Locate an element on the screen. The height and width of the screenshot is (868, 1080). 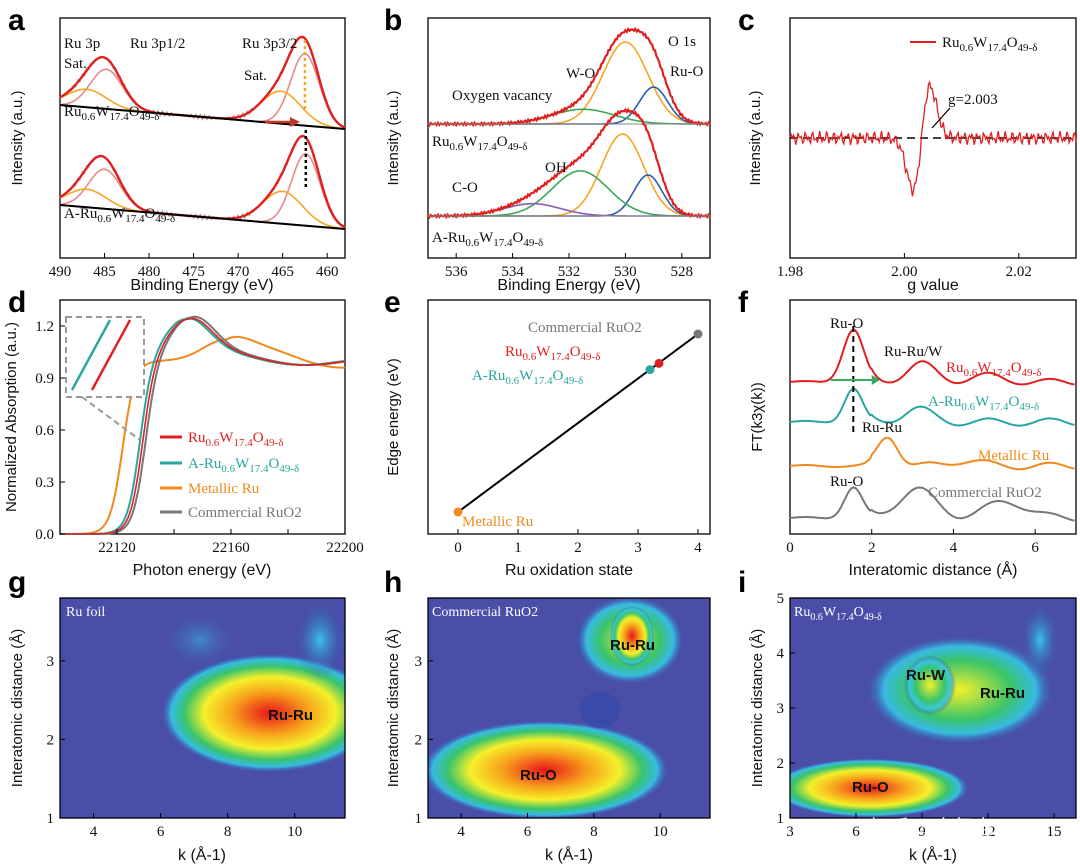
panel-b-s0-fit is located at coordinates (569, 77).